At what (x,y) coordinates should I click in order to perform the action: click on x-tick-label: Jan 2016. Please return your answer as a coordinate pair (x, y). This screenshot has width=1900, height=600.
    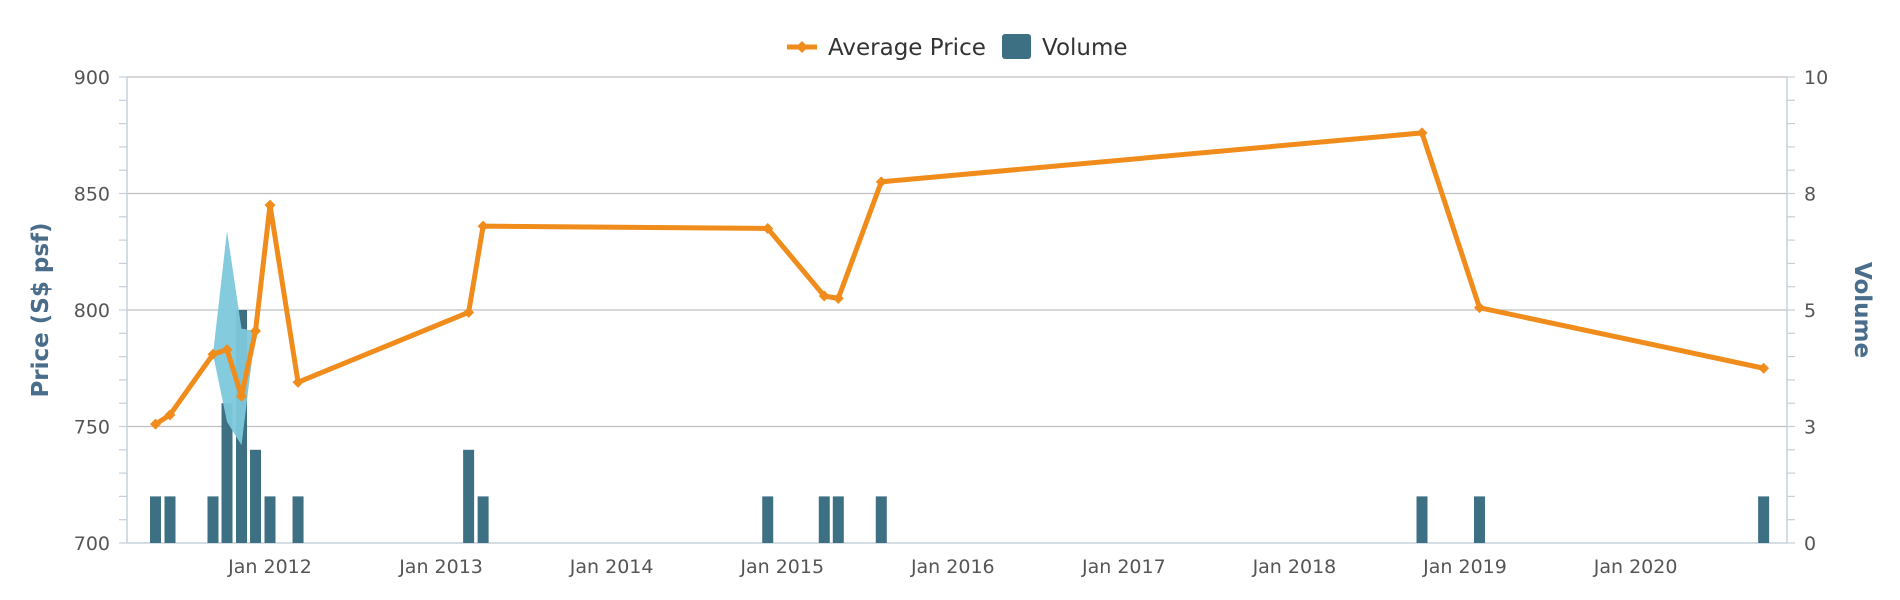
    Looking at the image, I should click on (952, 567).